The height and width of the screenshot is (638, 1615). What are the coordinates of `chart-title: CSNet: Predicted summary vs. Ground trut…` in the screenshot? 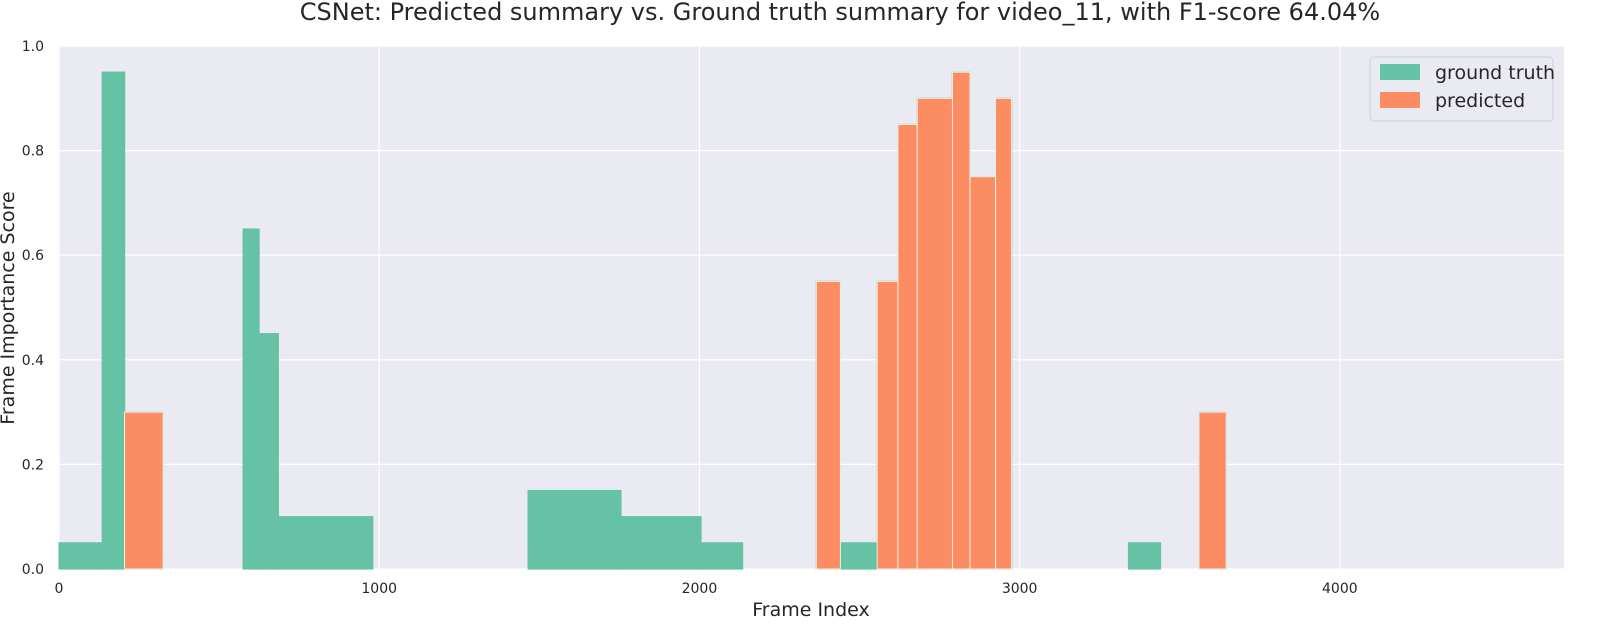 It's located at (840, 13).